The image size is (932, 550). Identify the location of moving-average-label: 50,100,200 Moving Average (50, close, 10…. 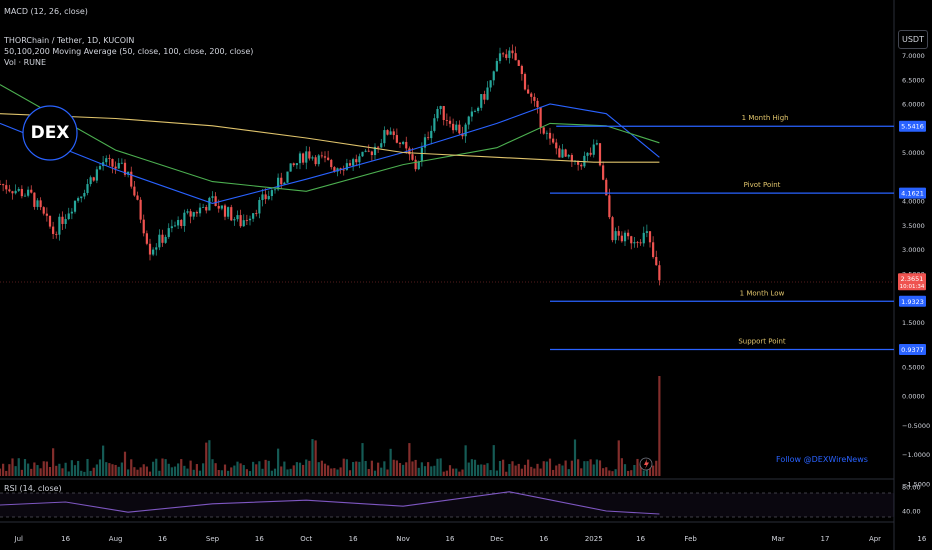
(129, 51).